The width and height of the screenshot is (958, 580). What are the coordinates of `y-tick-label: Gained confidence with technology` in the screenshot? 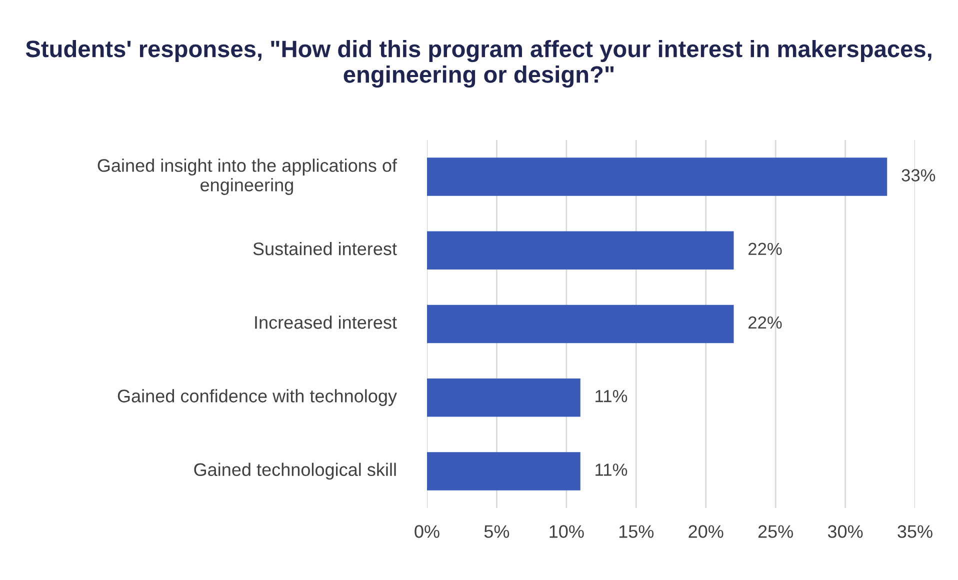 It's located at (257, 397).